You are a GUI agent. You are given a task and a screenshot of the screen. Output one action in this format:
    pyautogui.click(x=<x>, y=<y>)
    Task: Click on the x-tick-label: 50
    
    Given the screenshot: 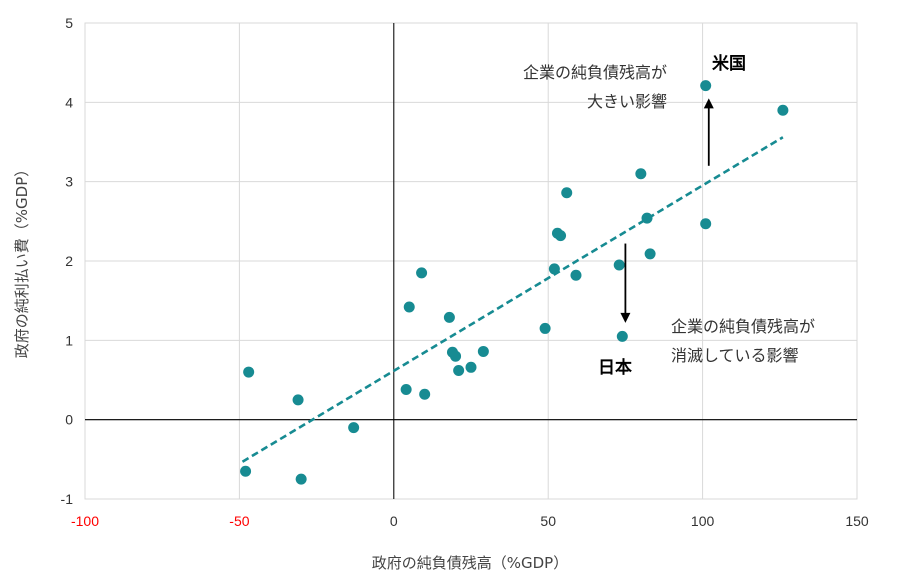 What is the action you would take?
    pyautogui.click(x=548, y=521)
    